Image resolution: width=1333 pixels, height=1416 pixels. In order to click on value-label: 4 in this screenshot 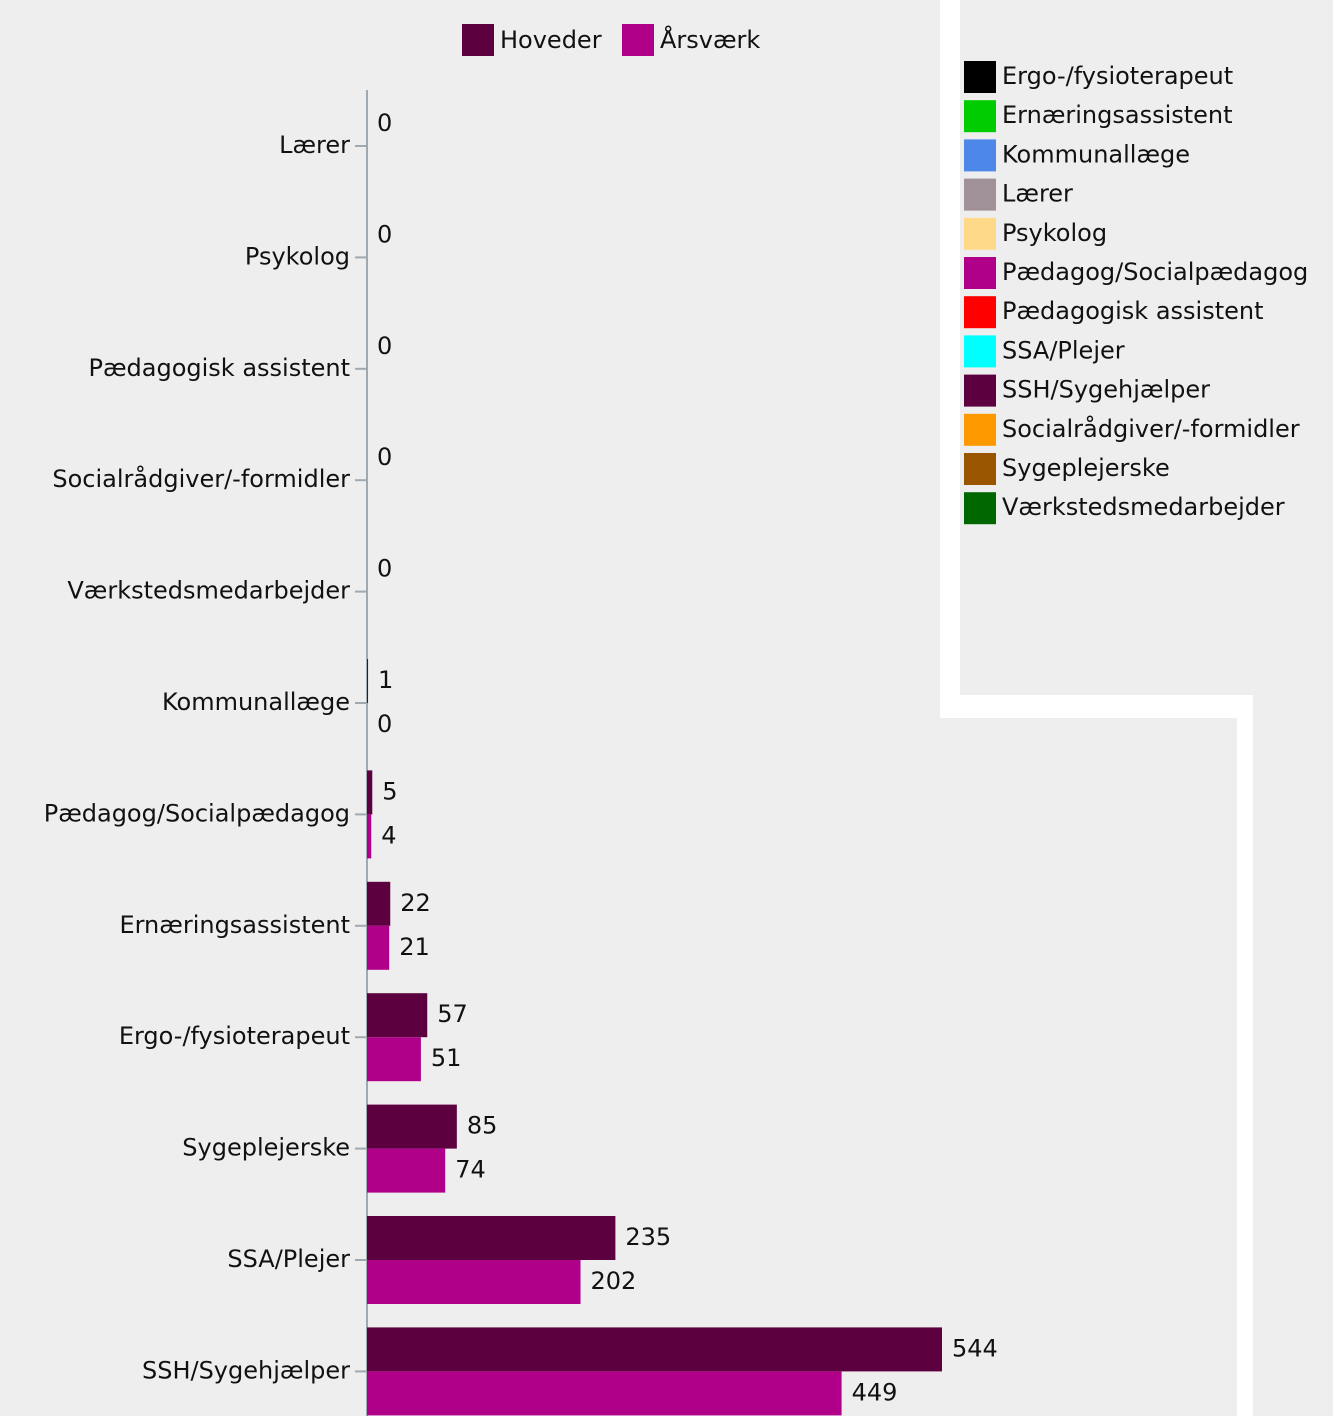, I will do `click(388, 835)`.